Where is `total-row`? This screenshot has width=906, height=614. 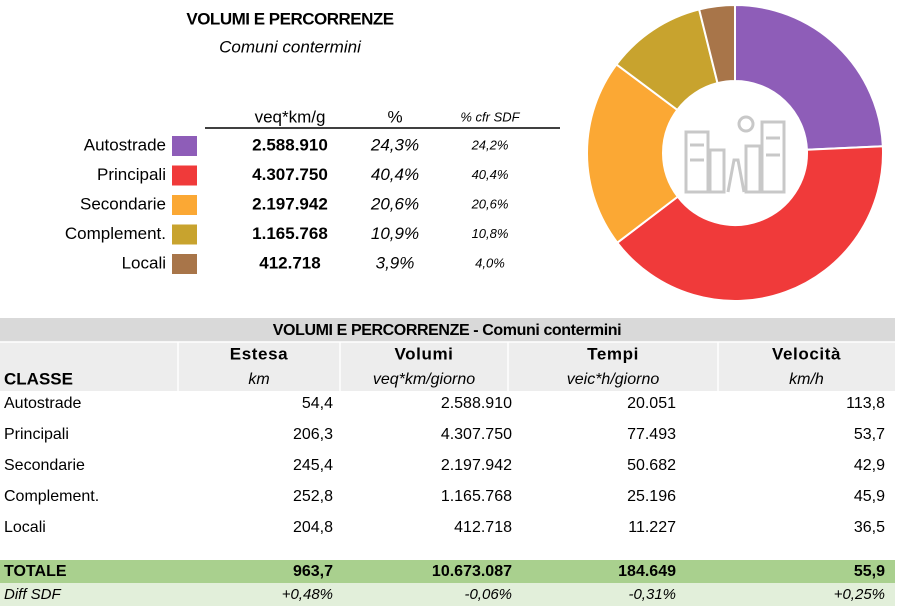
total-row is located at coordinates (447, 571).